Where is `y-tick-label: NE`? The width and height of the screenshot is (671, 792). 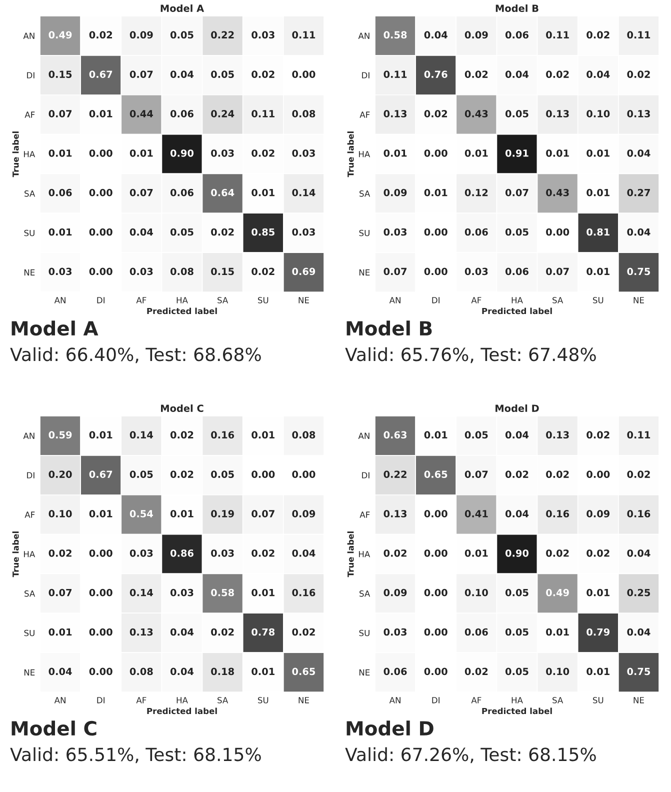
y-tick-label: NE is located at coordinates (29, 672).